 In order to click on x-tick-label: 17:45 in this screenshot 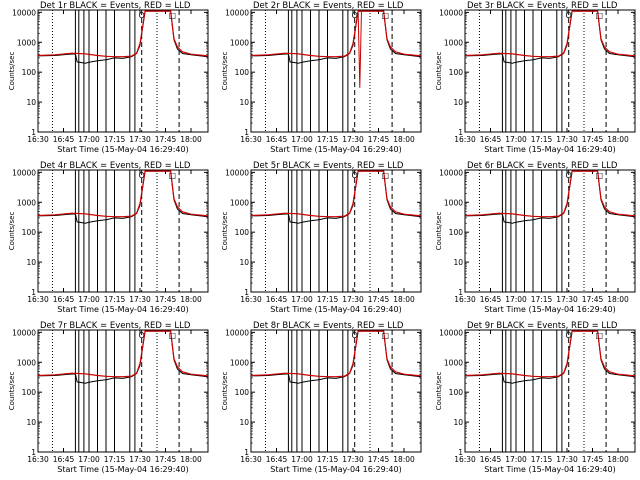, I will do `click(379, 139)`.